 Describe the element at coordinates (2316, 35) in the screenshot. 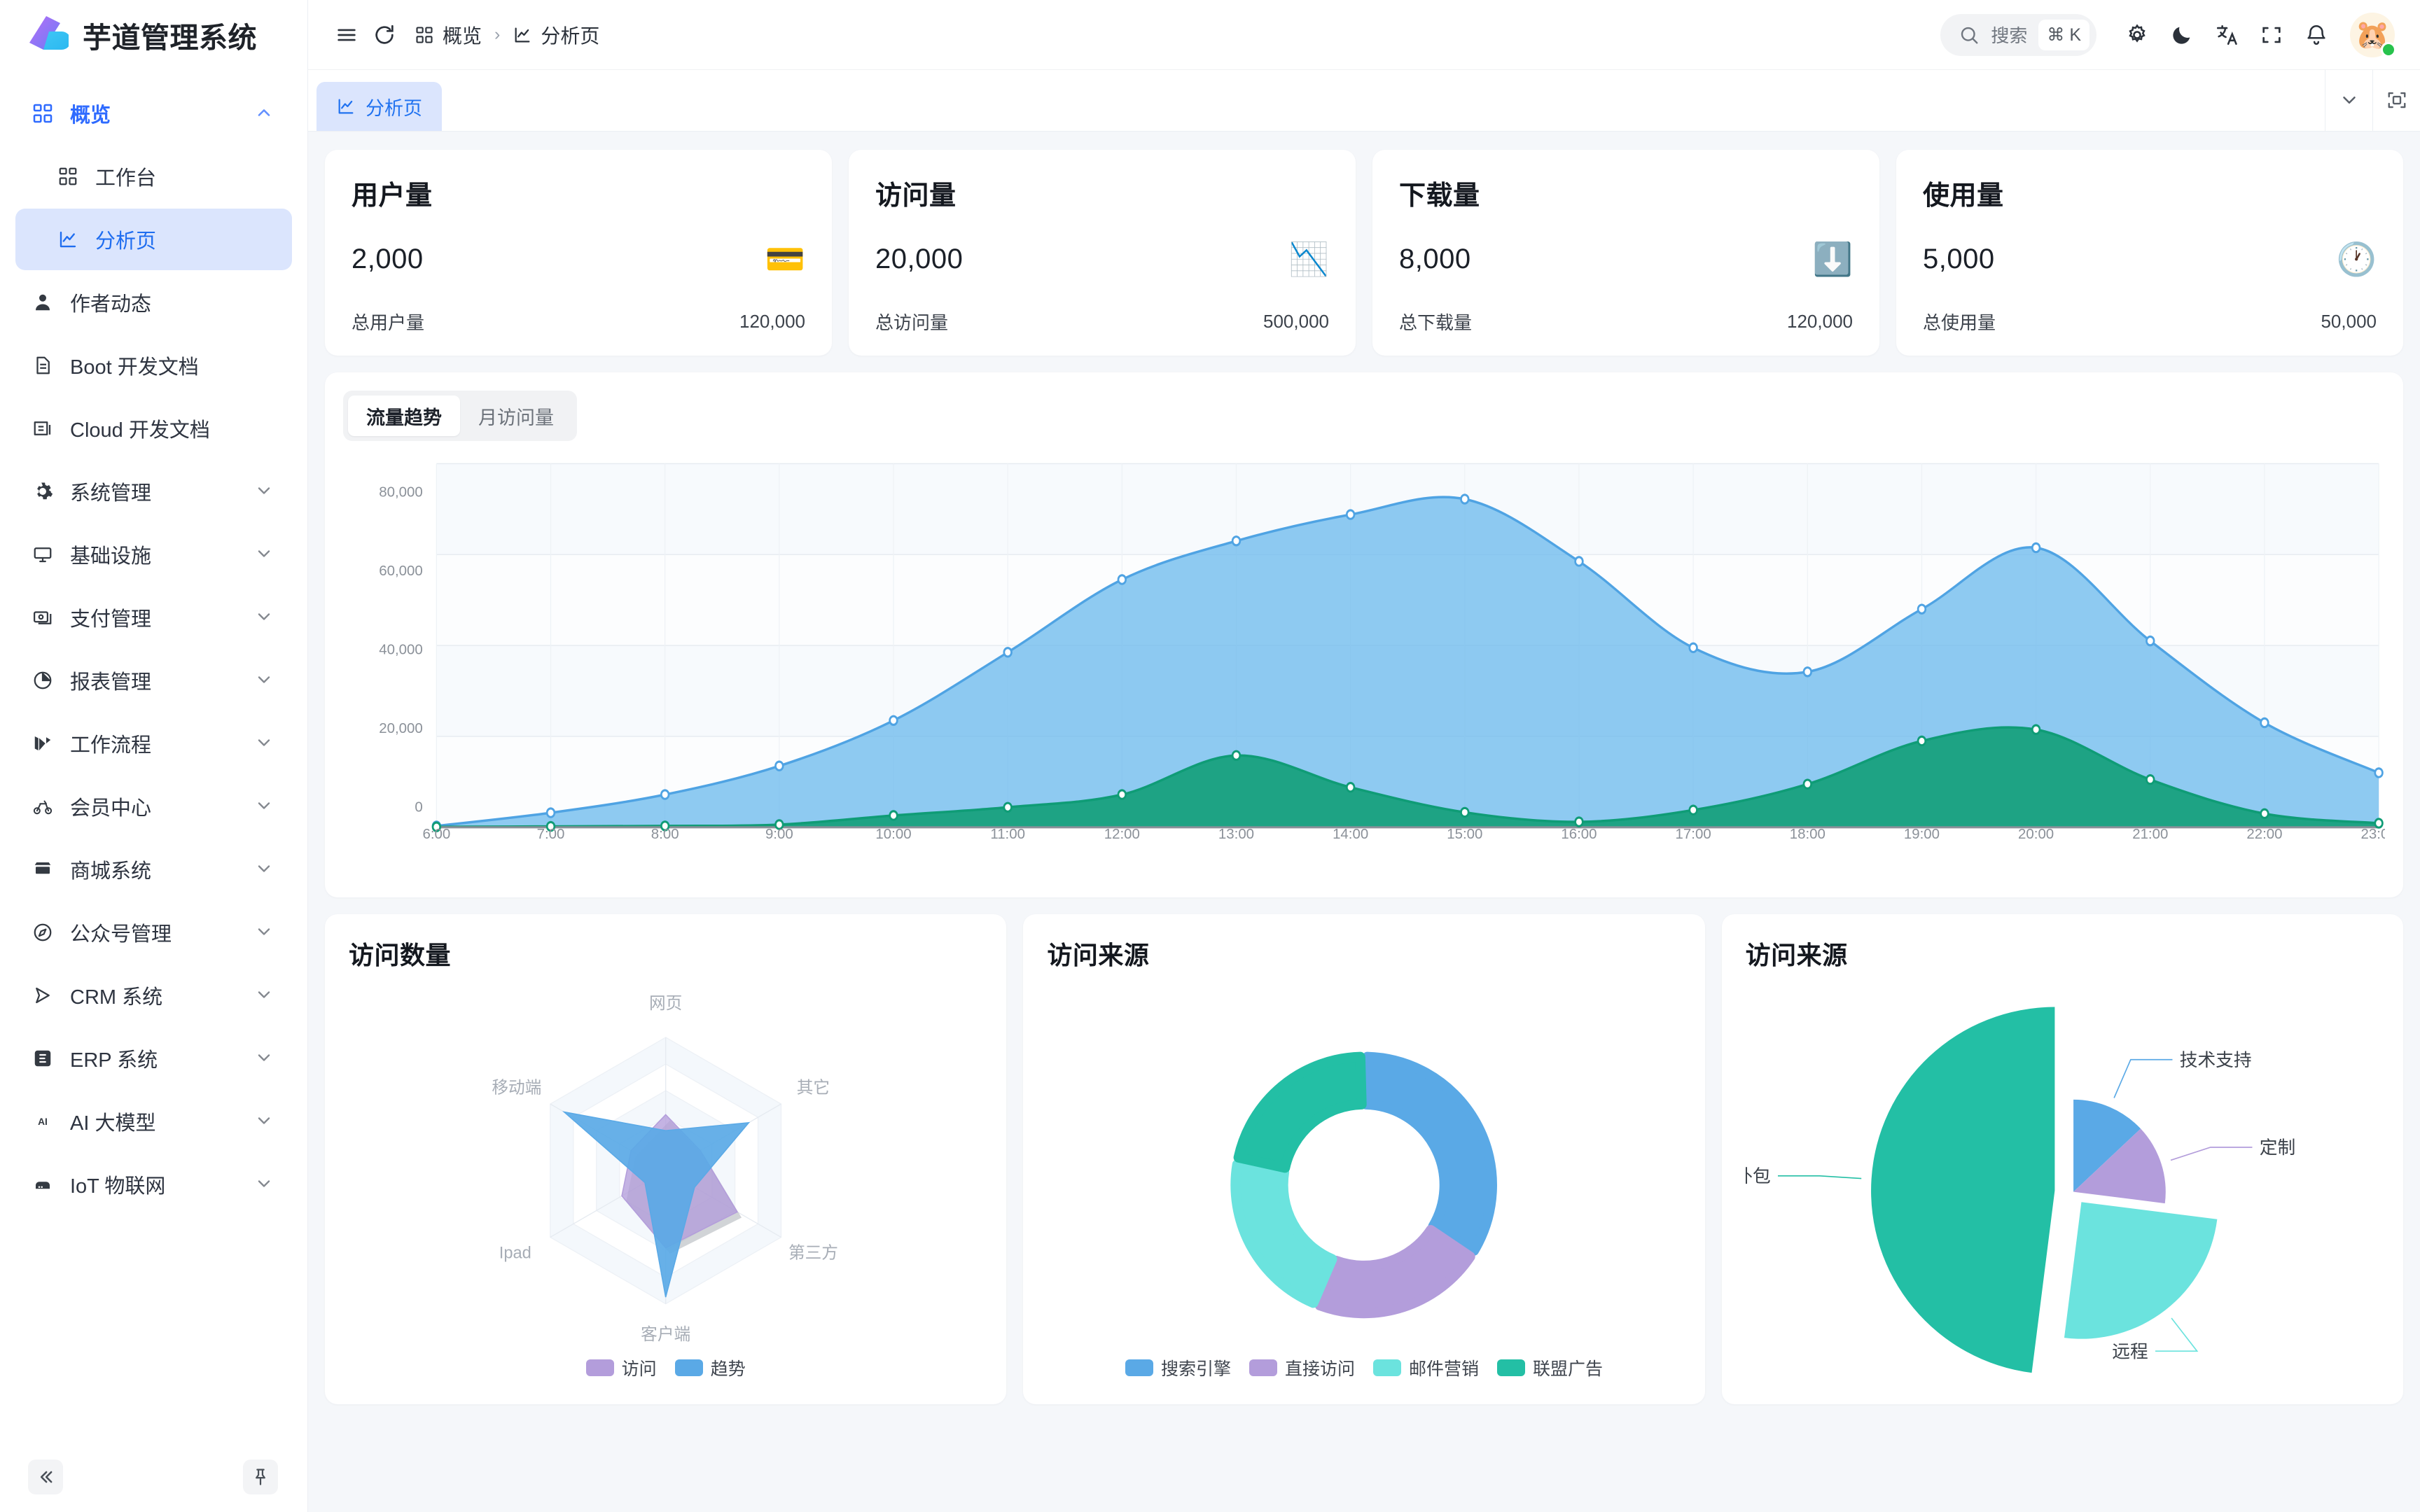

I see `notifications-icon` at that location.